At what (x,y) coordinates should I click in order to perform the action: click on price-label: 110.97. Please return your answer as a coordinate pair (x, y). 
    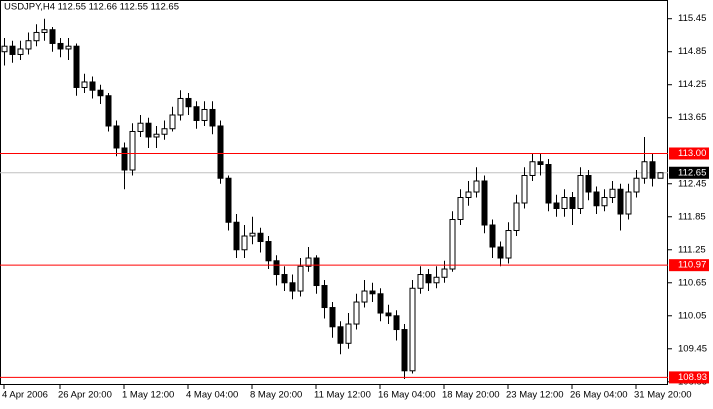
    Looking at the image, I should click on (692, 265).